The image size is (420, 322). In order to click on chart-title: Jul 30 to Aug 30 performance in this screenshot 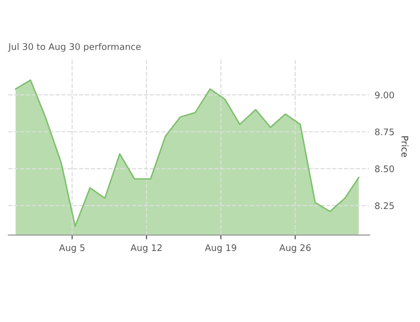, I will do `click(74, 47)`.